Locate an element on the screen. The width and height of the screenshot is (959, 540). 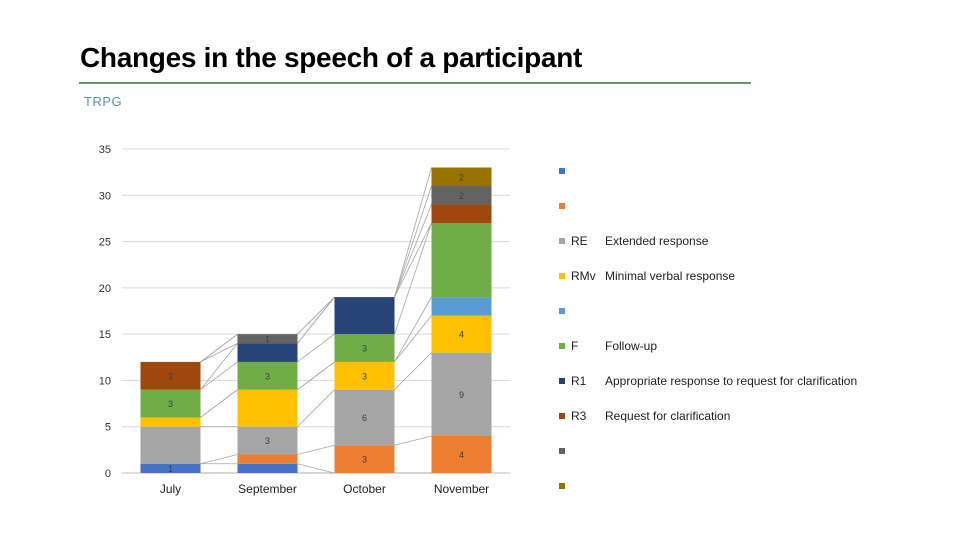
legend-code: RMv is located at coordinates (583, 276).